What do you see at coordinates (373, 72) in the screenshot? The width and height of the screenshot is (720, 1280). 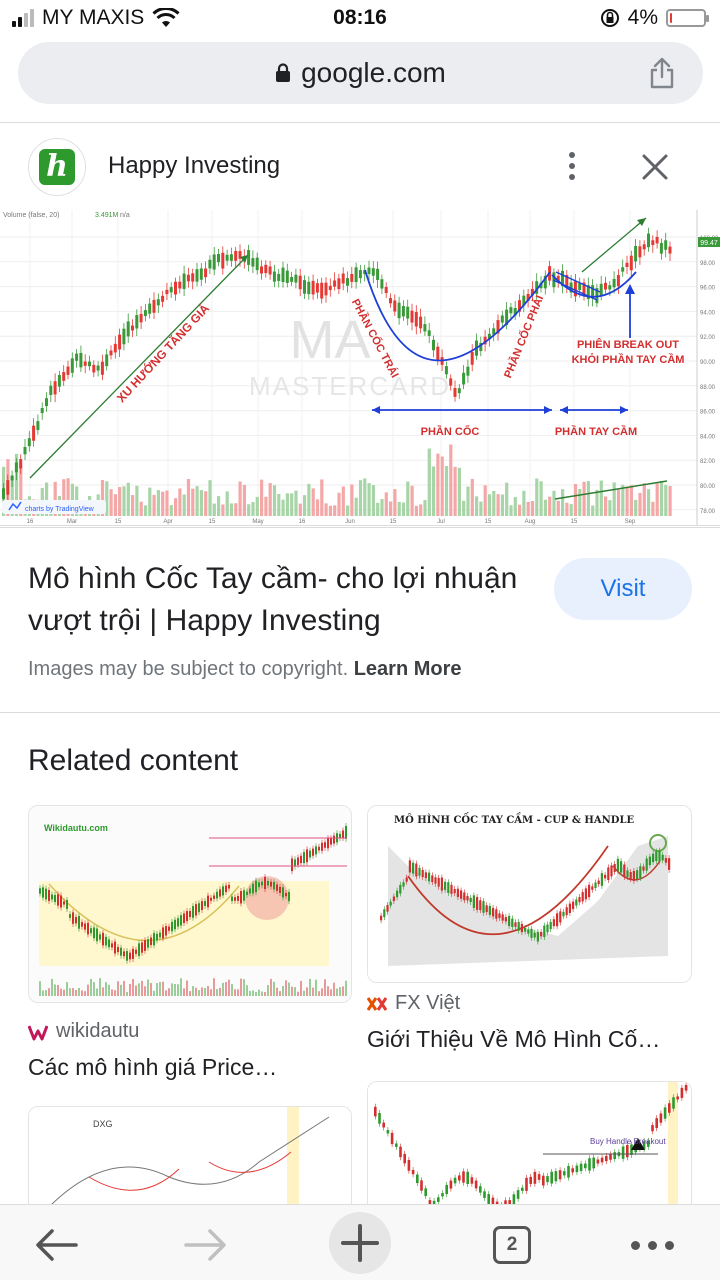 I see `url-text: google.com` at bounding box center [373, 72].